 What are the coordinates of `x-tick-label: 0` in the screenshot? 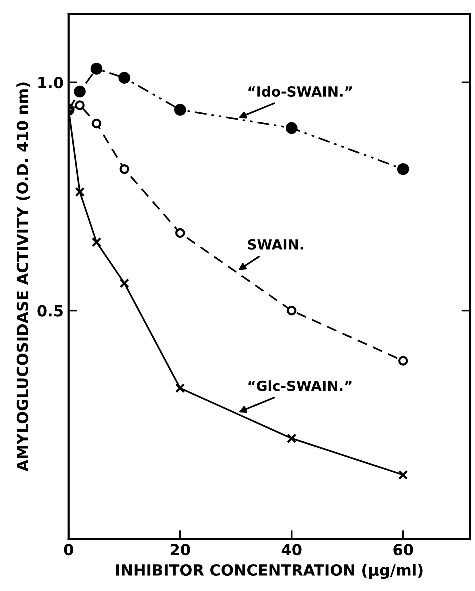 It's located at (69, 550).